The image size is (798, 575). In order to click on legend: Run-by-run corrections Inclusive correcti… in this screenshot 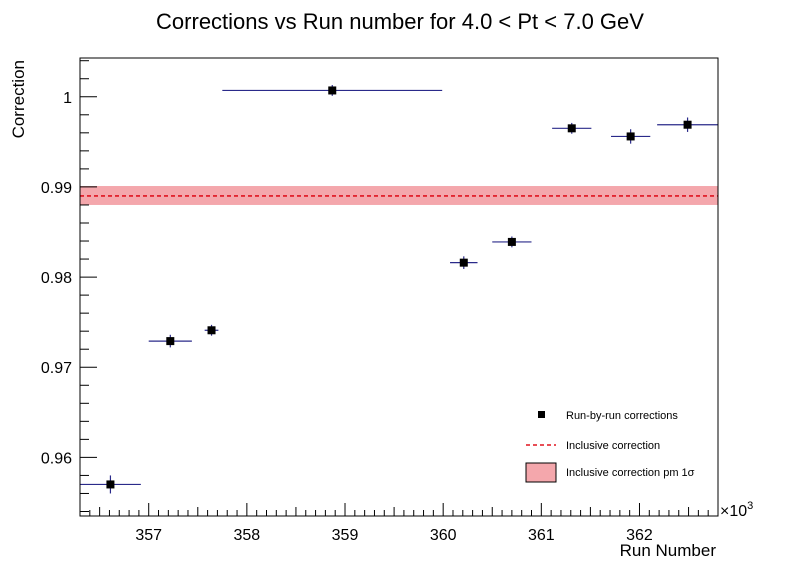, I will do `click(610, 446)`.